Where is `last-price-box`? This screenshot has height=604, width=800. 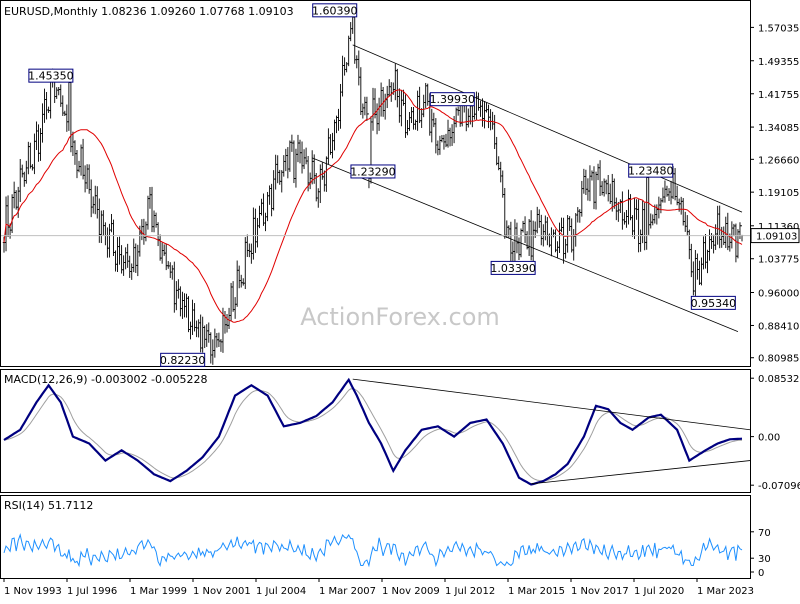 last-price-box is located at coordinates (775, 236).